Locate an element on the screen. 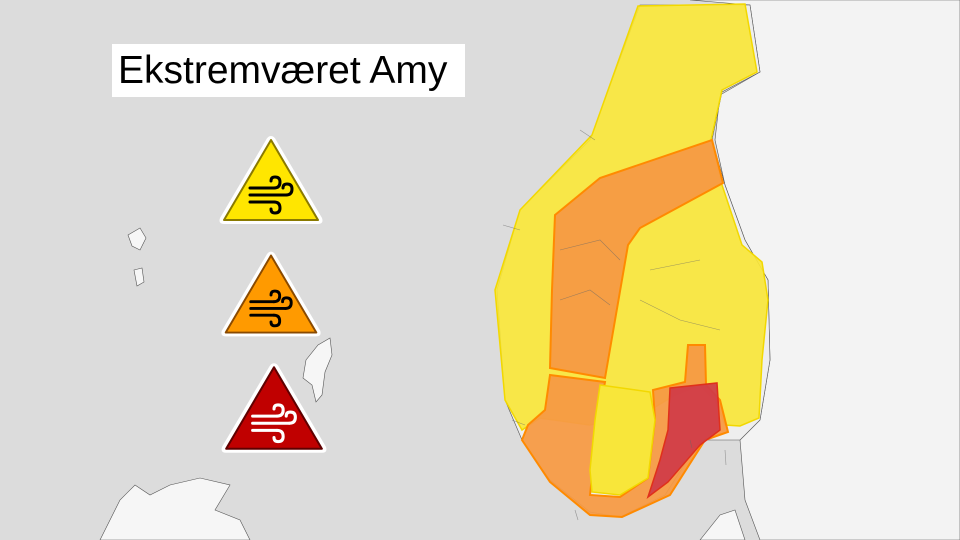 The image size is (960, 540). yellow-warning-zone-inner is located at coordinates (622, 440).